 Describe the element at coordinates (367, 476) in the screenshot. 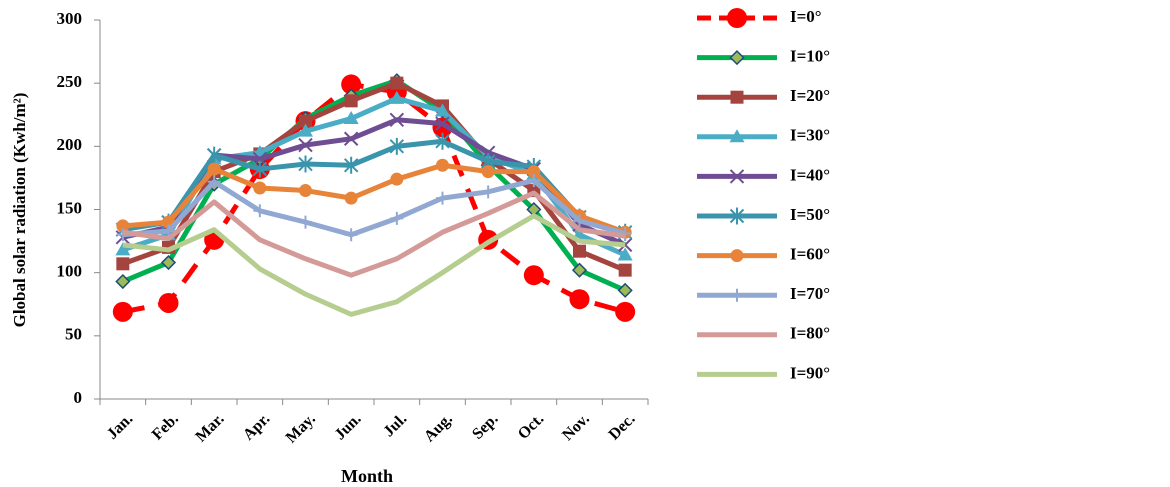

I see `x-axis-title: Month` at that location.